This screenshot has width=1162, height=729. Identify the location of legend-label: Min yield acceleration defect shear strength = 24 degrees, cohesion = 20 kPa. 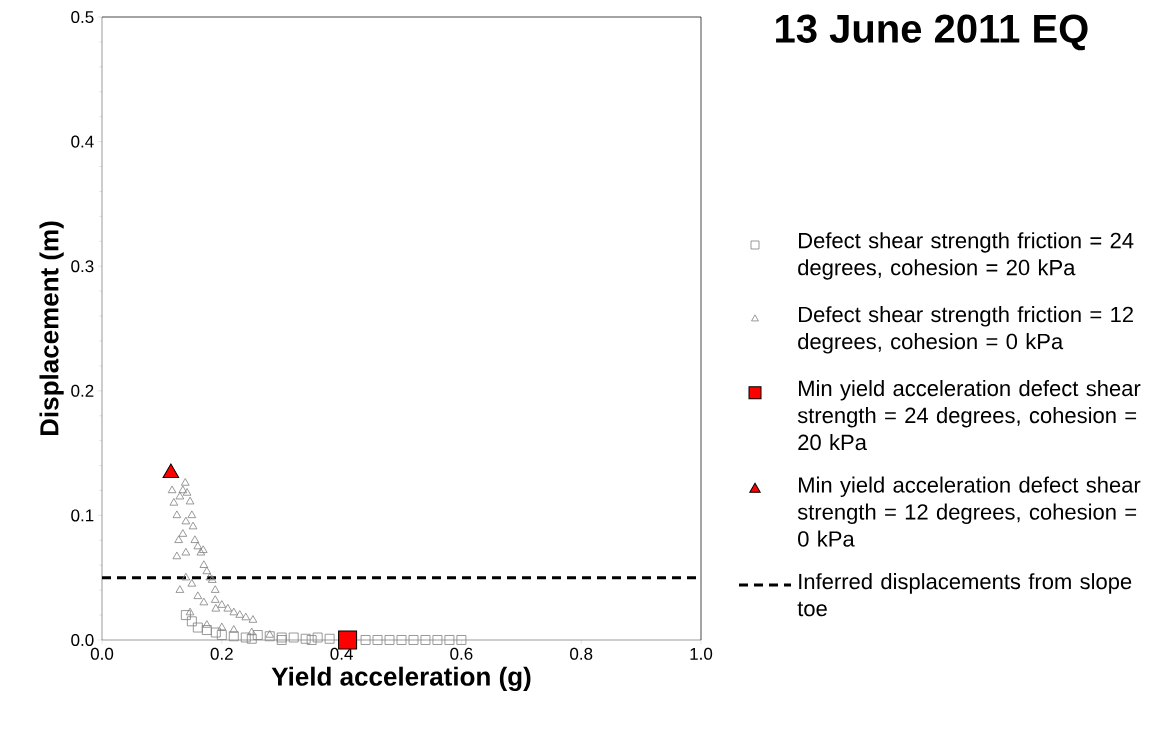
(969, 415).